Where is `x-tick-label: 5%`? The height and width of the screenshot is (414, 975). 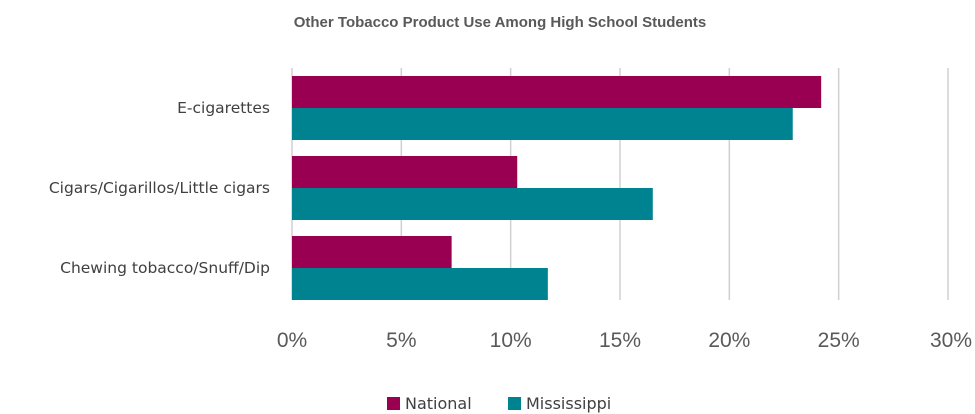 x-tick-label: 5% is located at coordinates (401, 340).